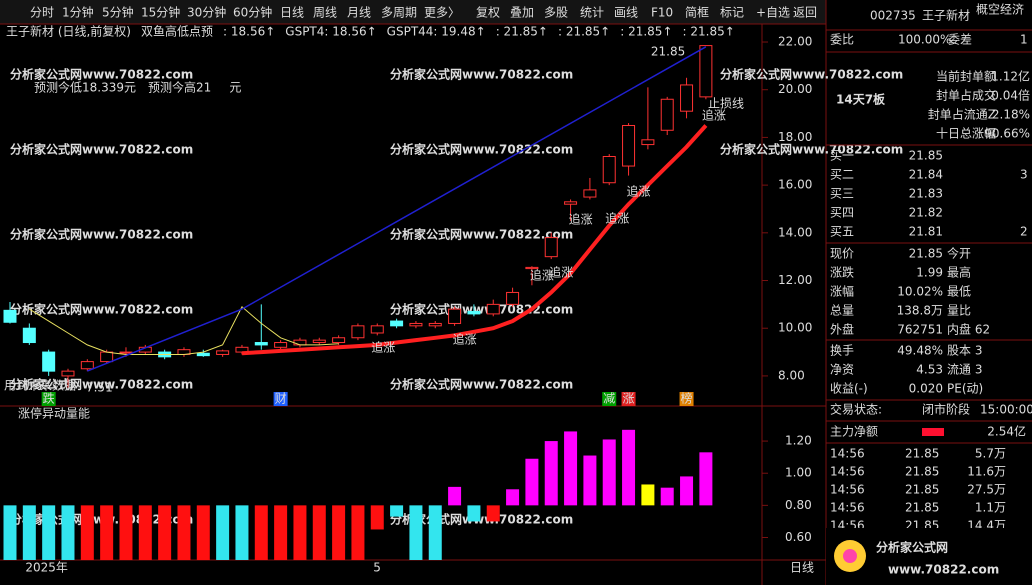  Describe the element at coordinates (42, 13) in the screenshot. I see `toolbar-tab: 分时` at that location.